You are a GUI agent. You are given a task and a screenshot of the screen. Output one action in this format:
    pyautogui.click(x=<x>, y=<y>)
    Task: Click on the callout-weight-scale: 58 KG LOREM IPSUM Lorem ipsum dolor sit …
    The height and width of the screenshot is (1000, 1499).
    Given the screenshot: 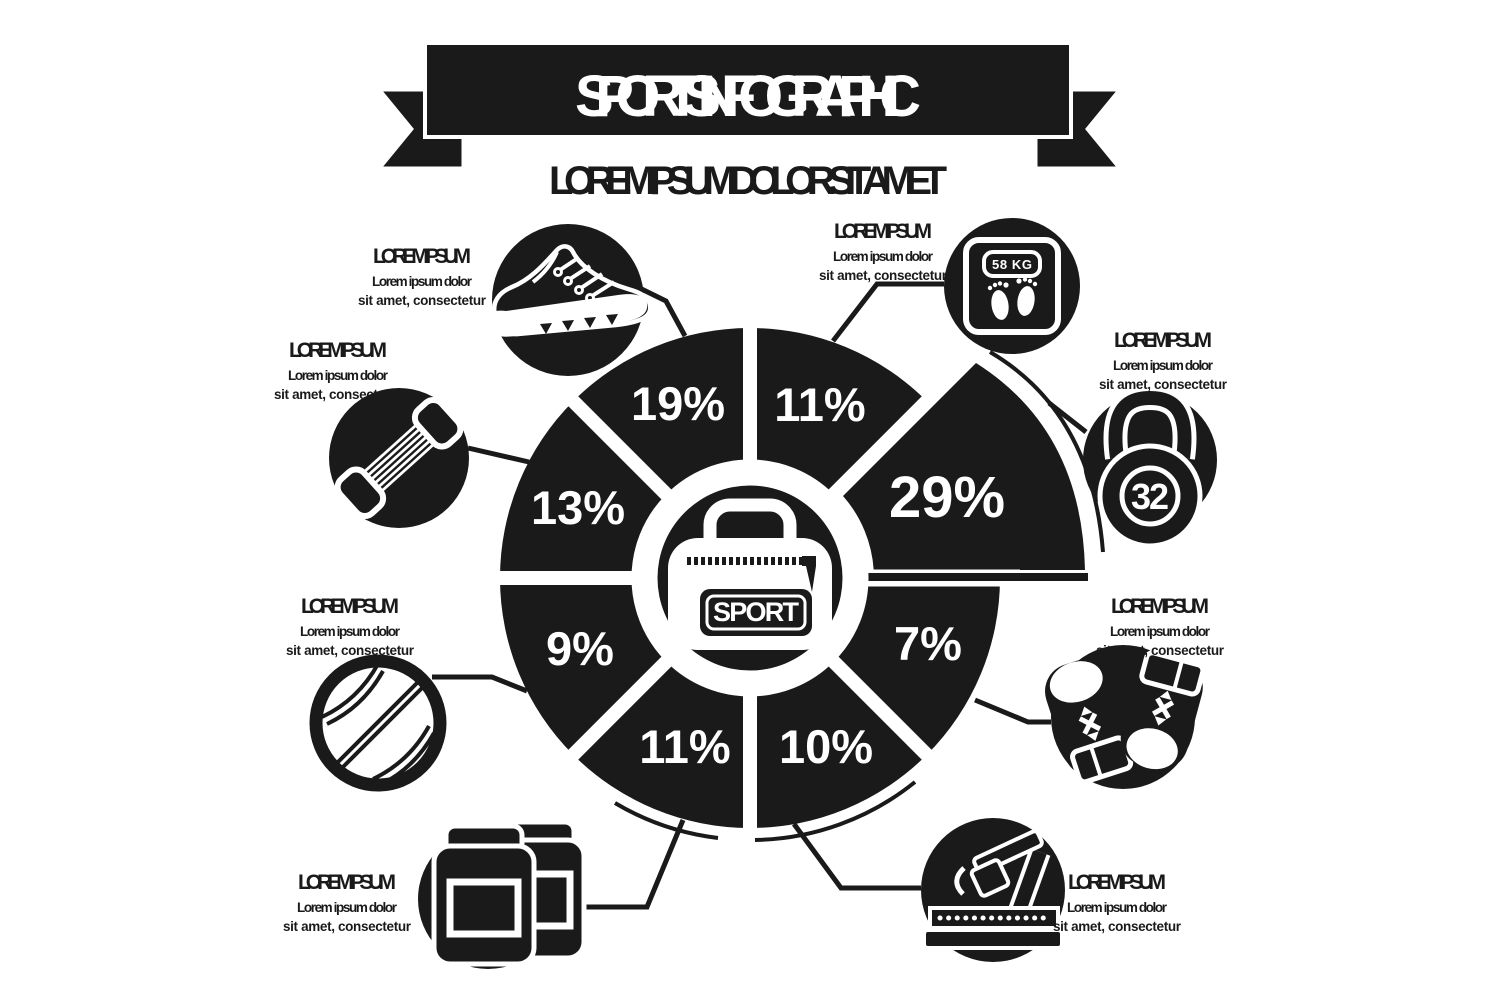 What is the action you would take?
    pyautogui.click(x=949, y=286)
    